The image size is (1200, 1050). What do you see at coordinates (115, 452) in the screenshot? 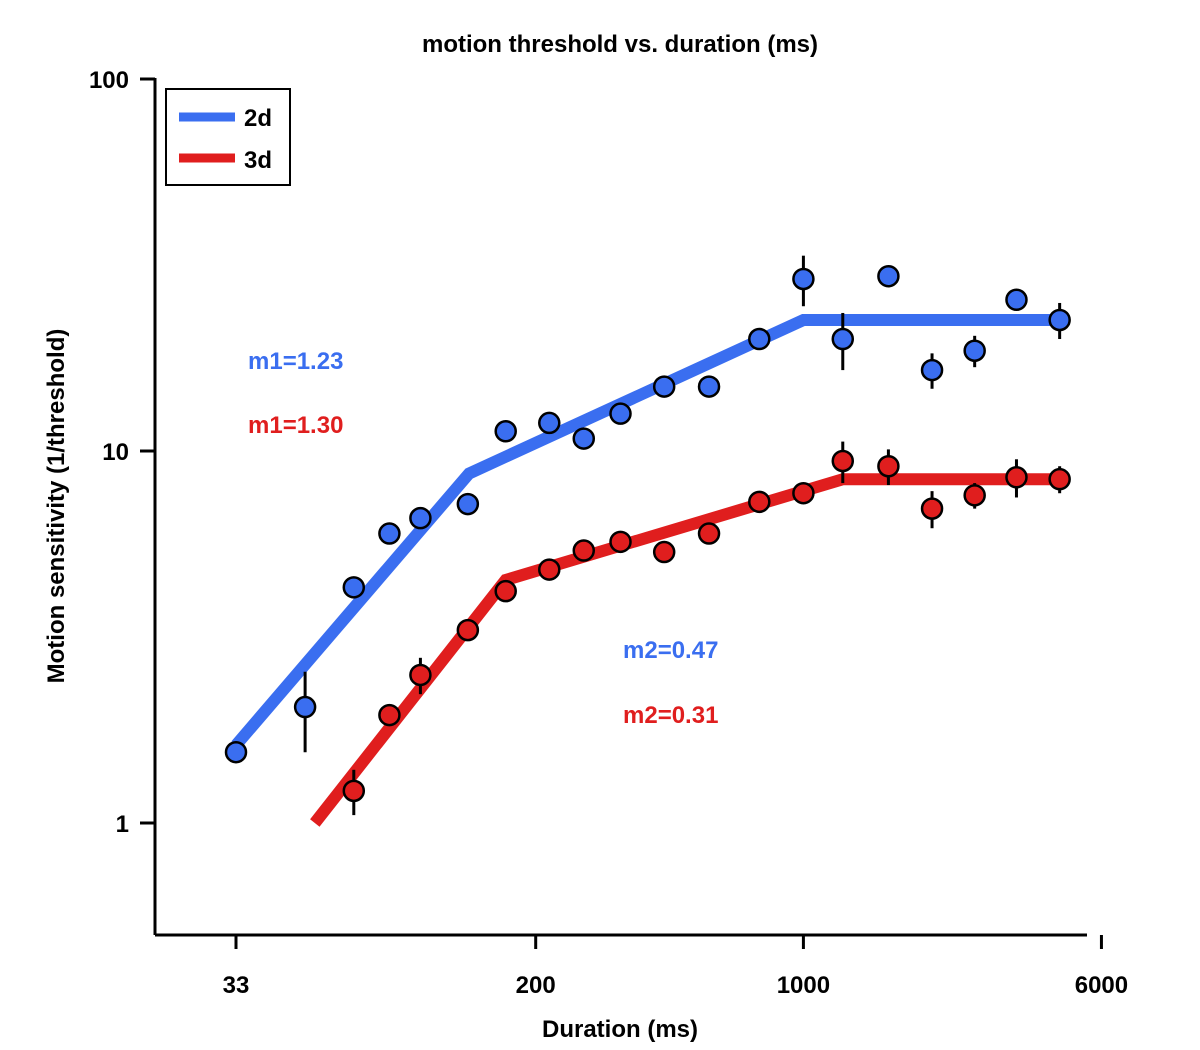
I see `y-tick-label-10: 10` at bounding box center [115, 452].